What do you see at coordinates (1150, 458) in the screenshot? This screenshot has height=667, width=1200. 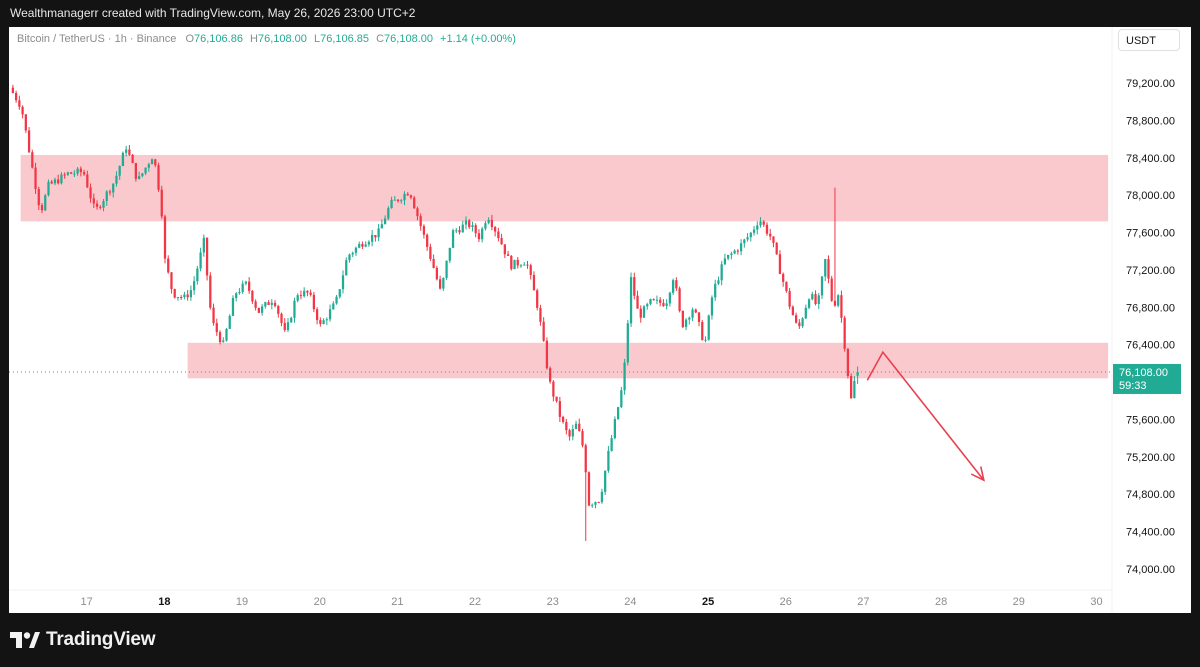 I see `y-tick-label: 75,200.00` at bounding box center [1150, 458].